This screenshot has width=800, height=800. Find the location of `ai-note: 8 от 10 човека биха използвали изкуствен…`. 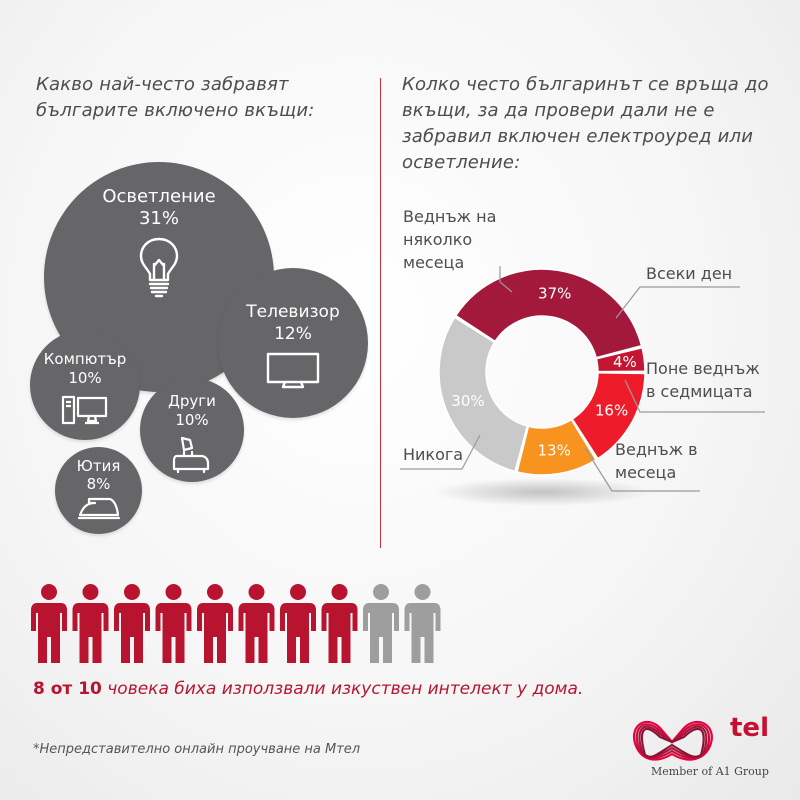

ai-note: 8 от 10 човека биха използвали изкуствен… is located at coordinates (308, 689).